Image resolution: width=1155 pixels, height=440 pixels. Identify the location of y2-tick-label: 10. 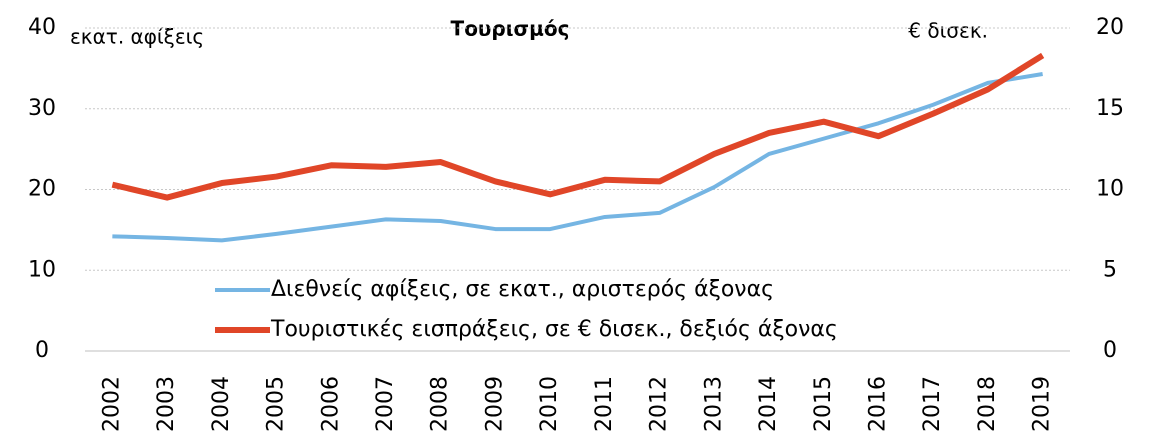
(1110, 189).